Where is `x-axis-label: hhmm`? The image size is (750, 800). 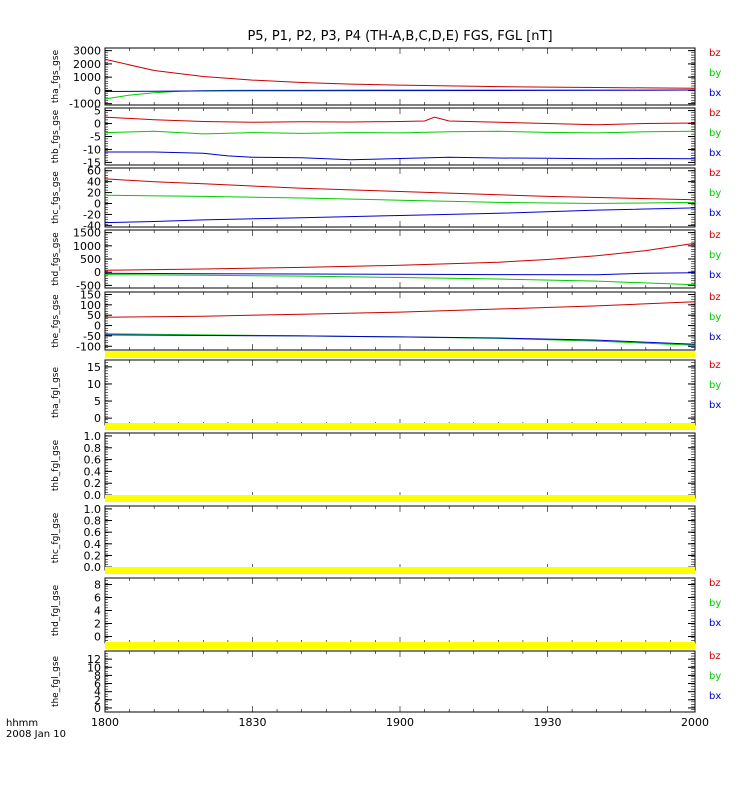 x-axis-label: hhmm is located at coordinates (22, 723).